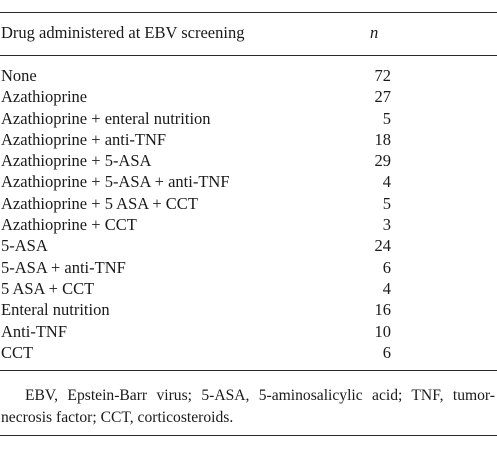  I want to click on table-row: Azathioprine + enteral nutrition 5, so click(248, 118).